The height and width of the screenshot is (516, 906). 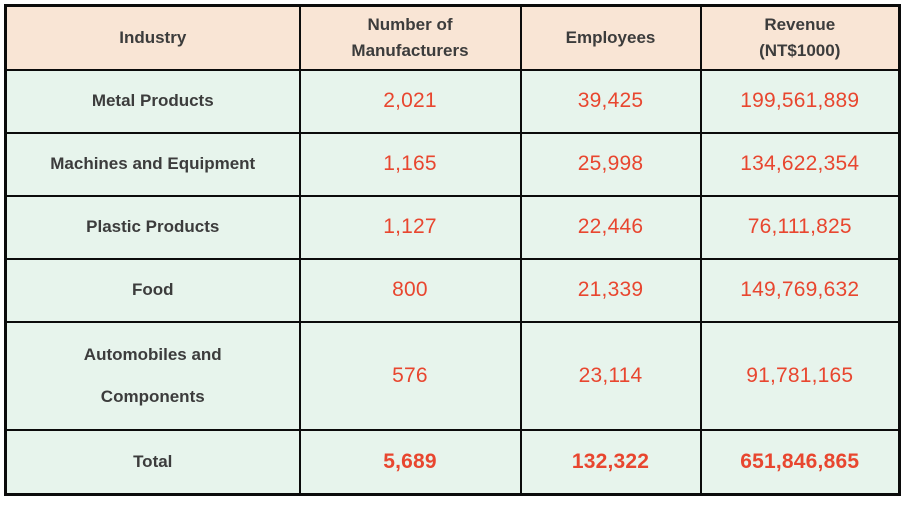 What do you see at coordinates (610, 101) in the screenshot?
I see `employees-cell: 39,425` at bounding box center [610, 101].